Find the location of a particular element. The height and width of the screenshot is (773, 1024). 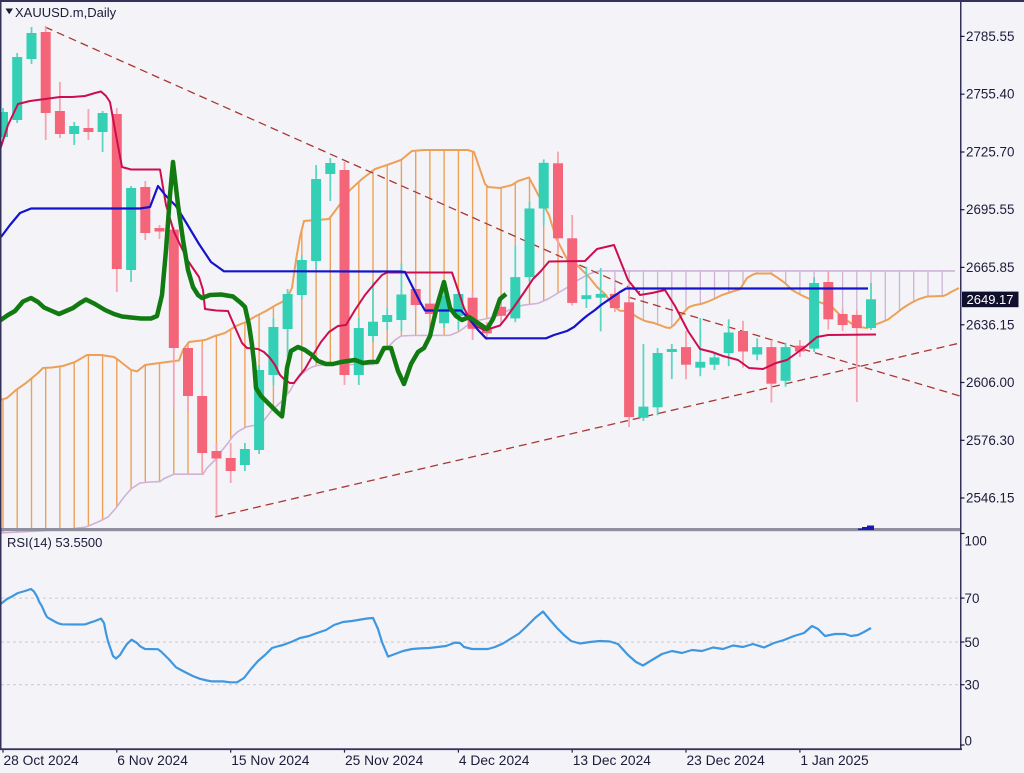

svg-text: 6 Nov 2024 is located at coordinates (152, 760).